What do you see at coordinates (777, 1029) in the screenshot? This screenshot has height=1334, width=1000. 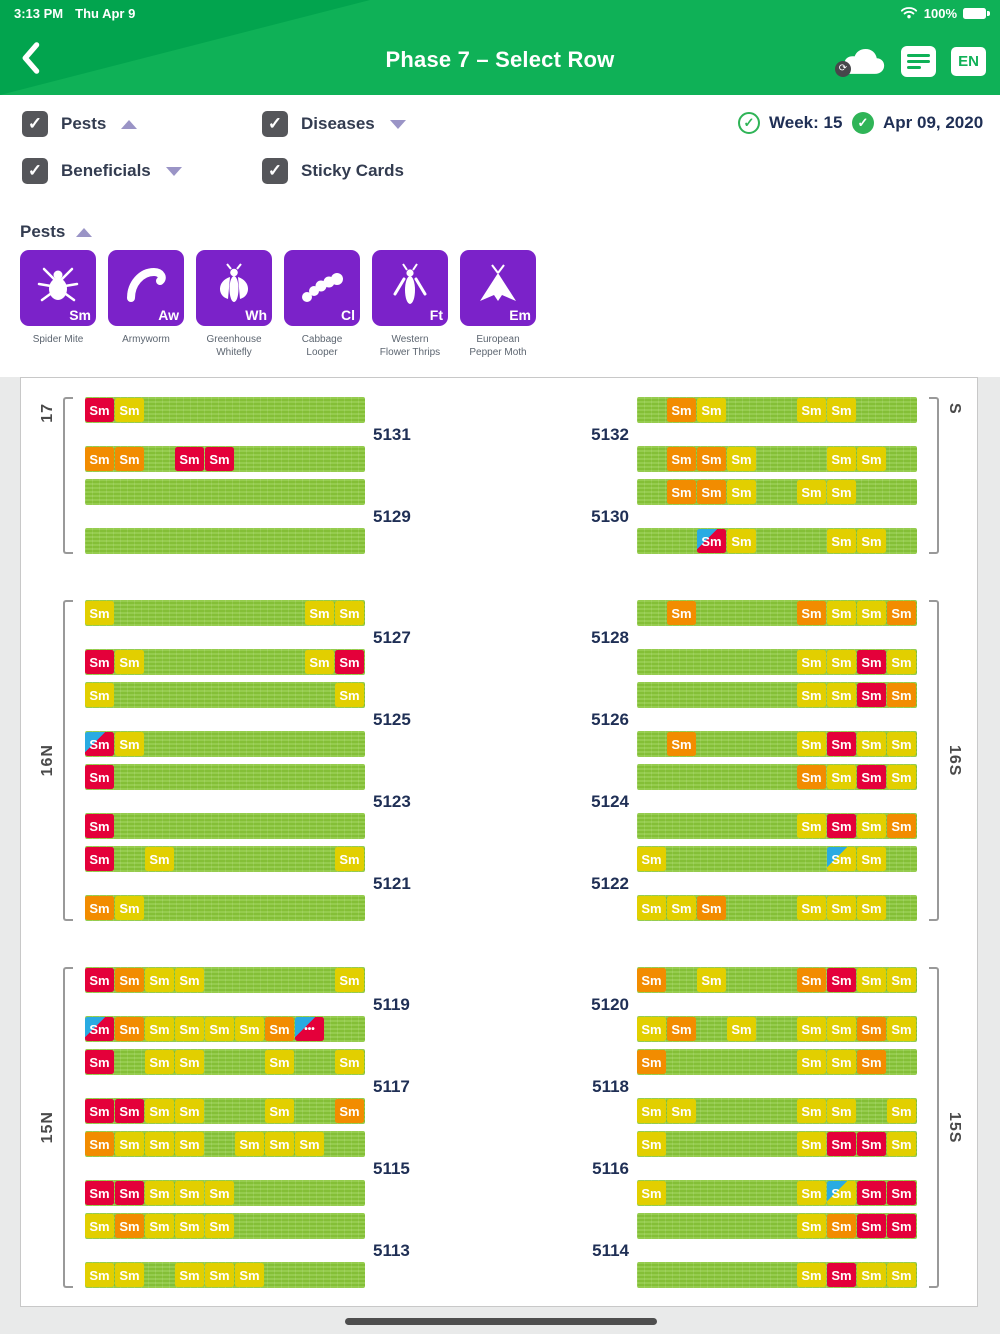 I see `row-bed-bar: Sm Sm Sm Sm Sm Sm Sm` at bounding box center [777, 1029].